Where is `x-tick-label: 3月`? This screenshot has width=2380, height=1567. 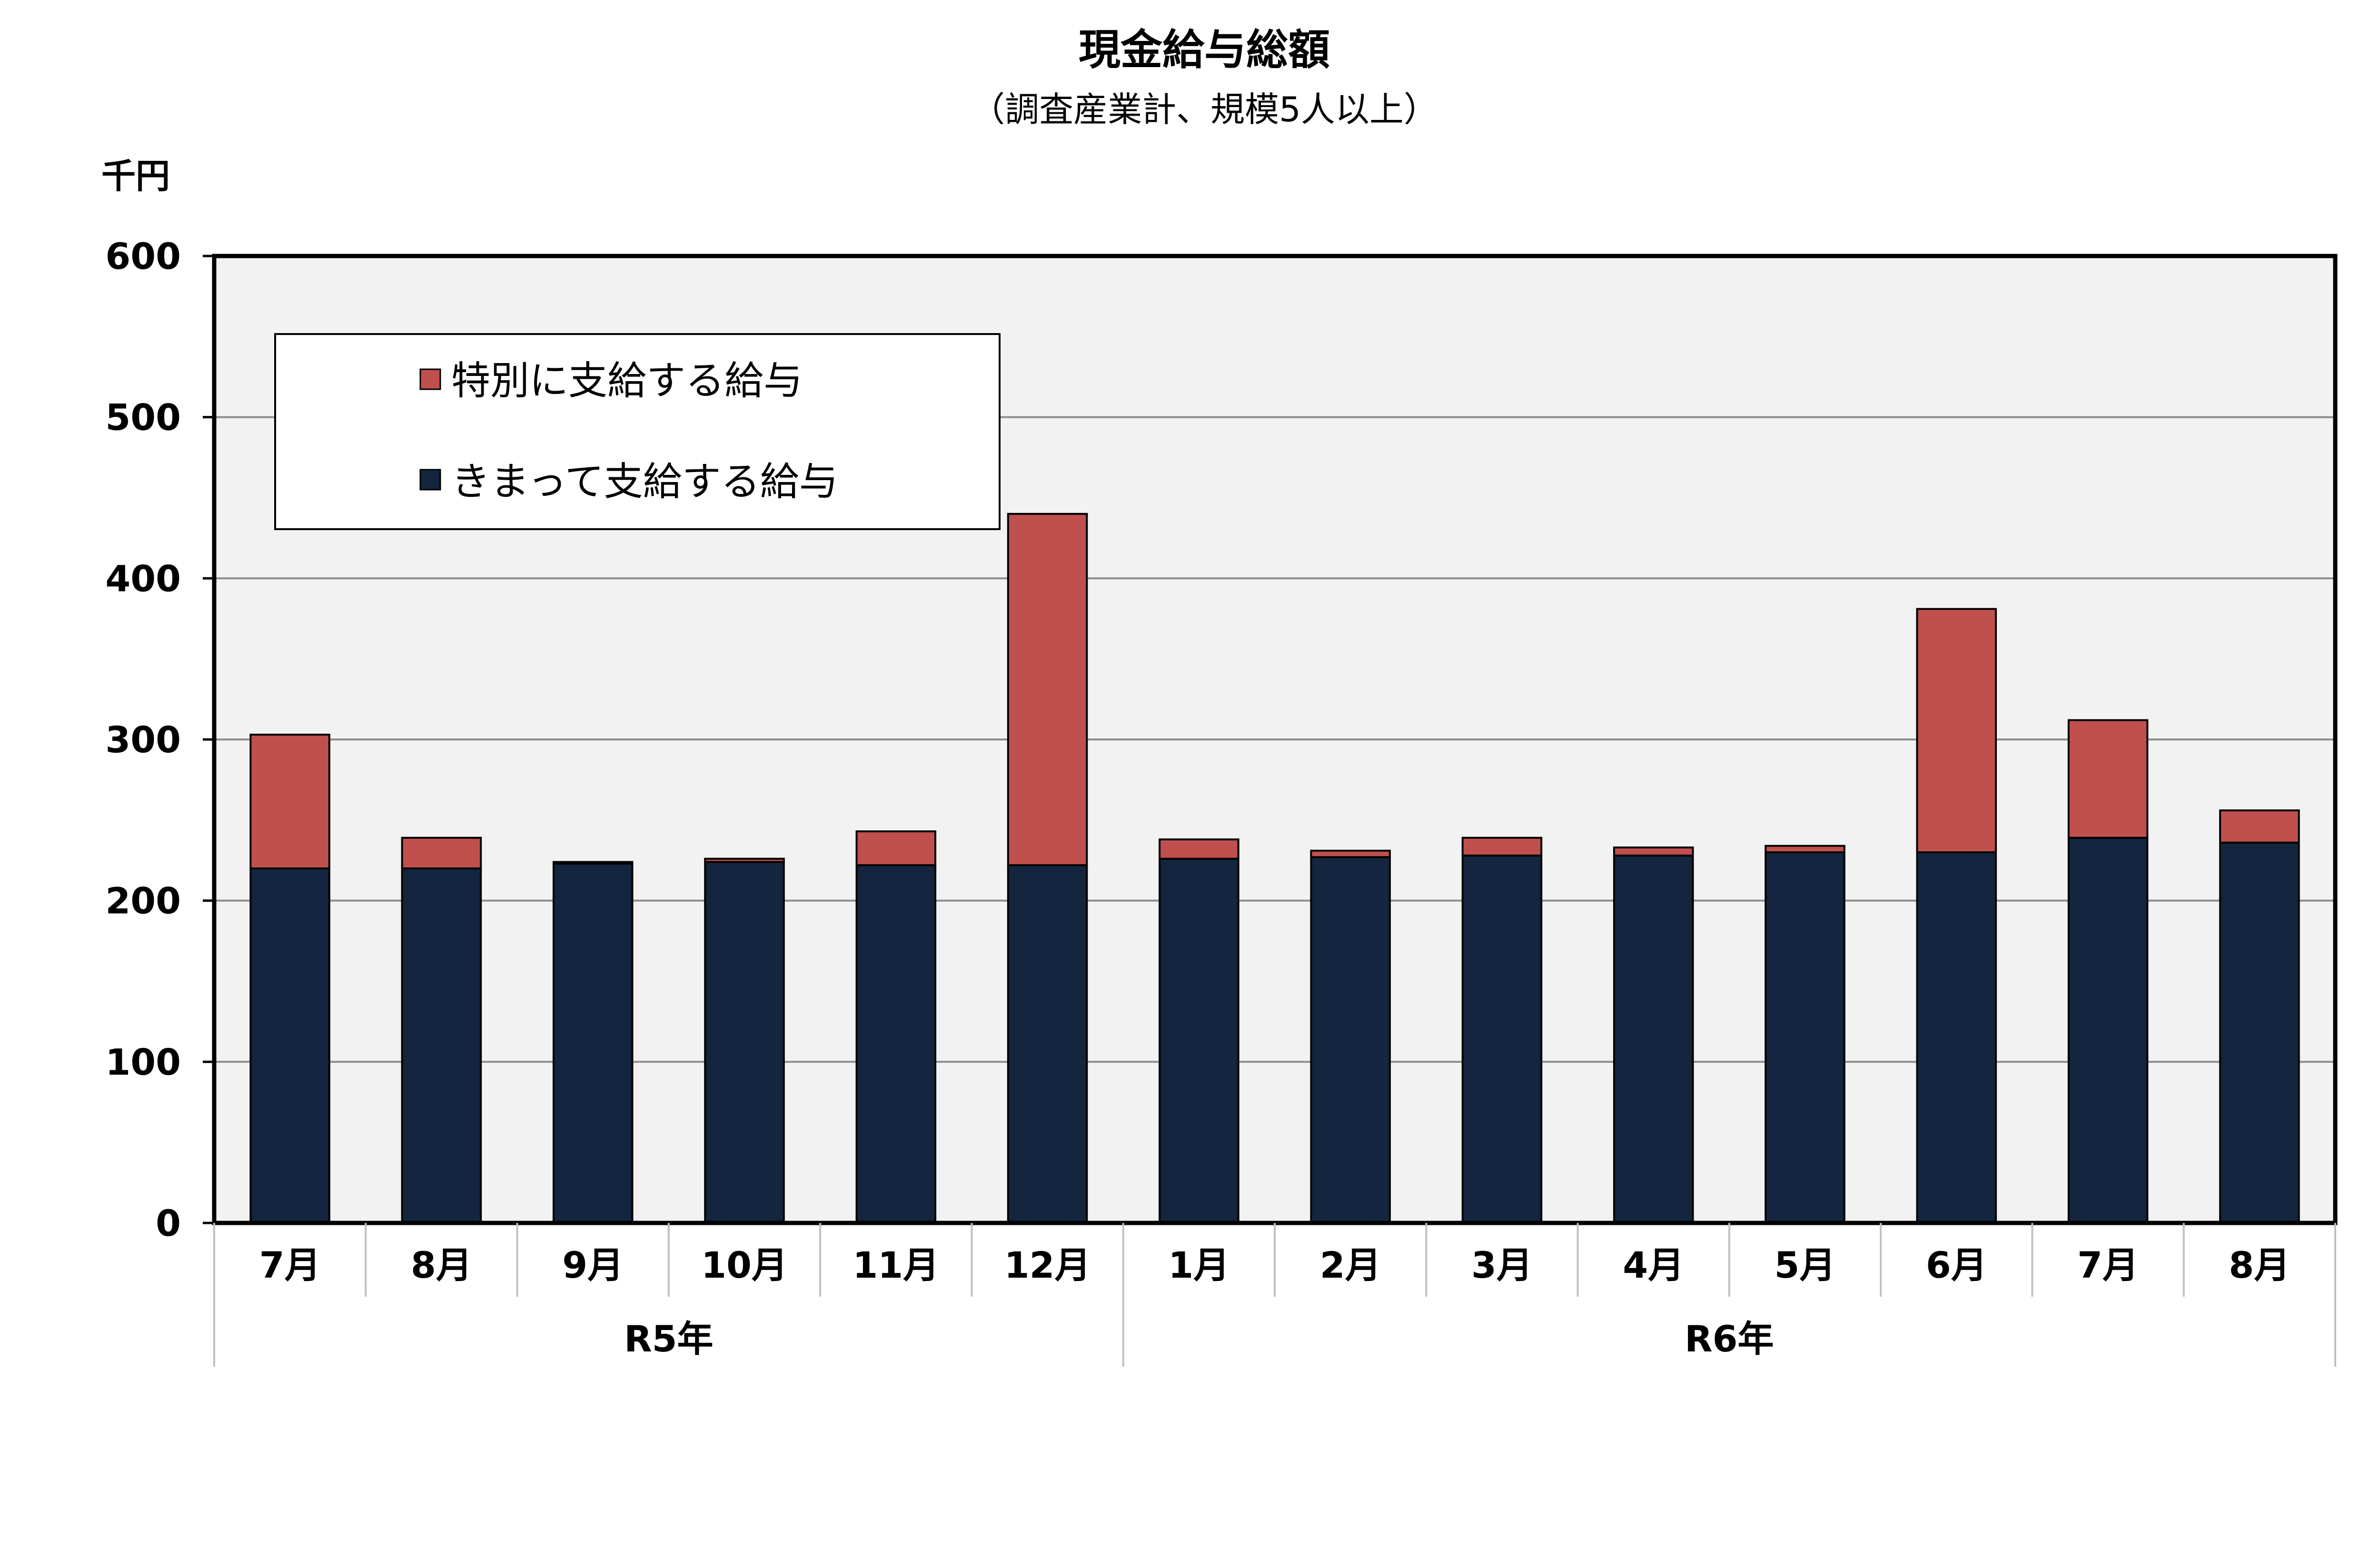 x-tick-label: 3月 is located at coordinates (1502, 1265).